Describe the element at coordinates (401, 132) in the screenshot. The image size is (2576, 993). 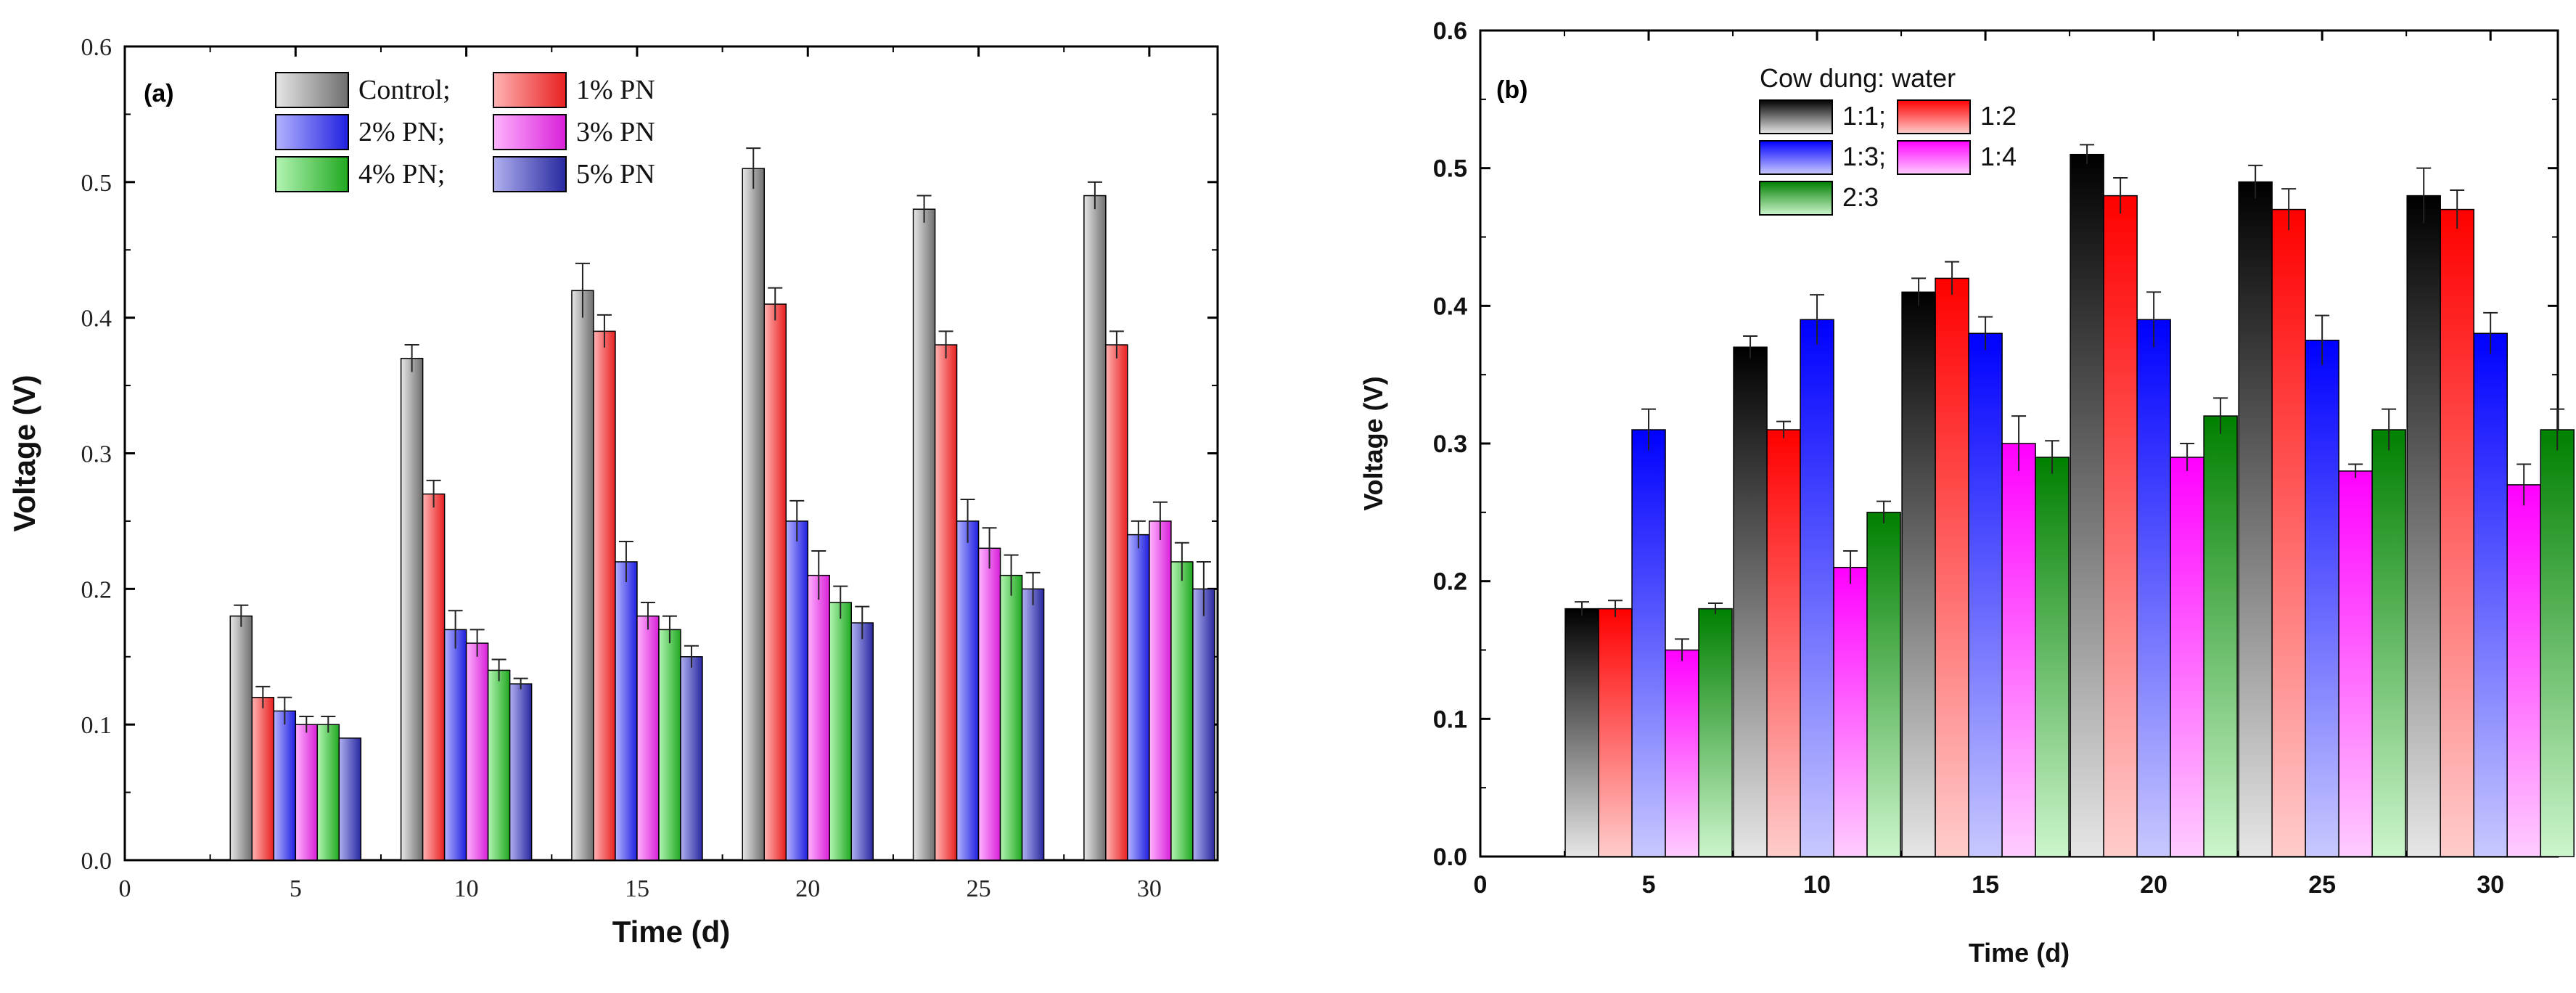
I see `legend-label: 2% PN;` at that location.